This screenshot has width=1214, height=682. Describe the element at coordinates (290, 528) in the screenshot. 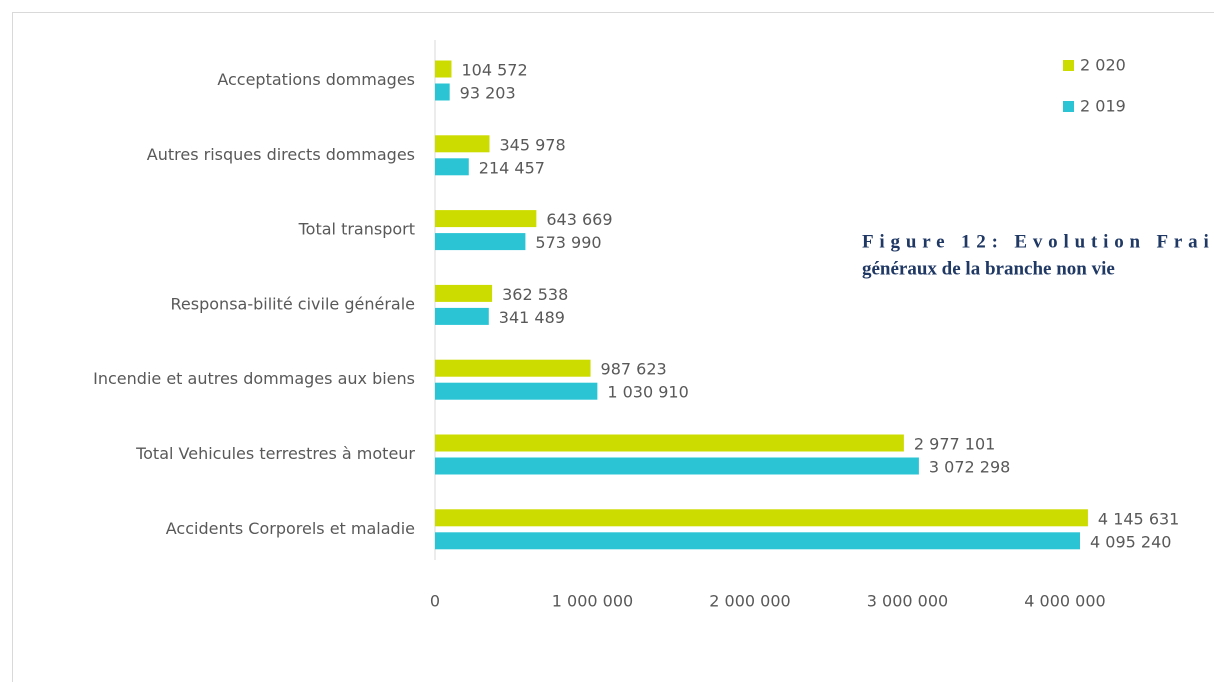

I see `y-tick-label: Accidents Corporels et maladie` at that location.